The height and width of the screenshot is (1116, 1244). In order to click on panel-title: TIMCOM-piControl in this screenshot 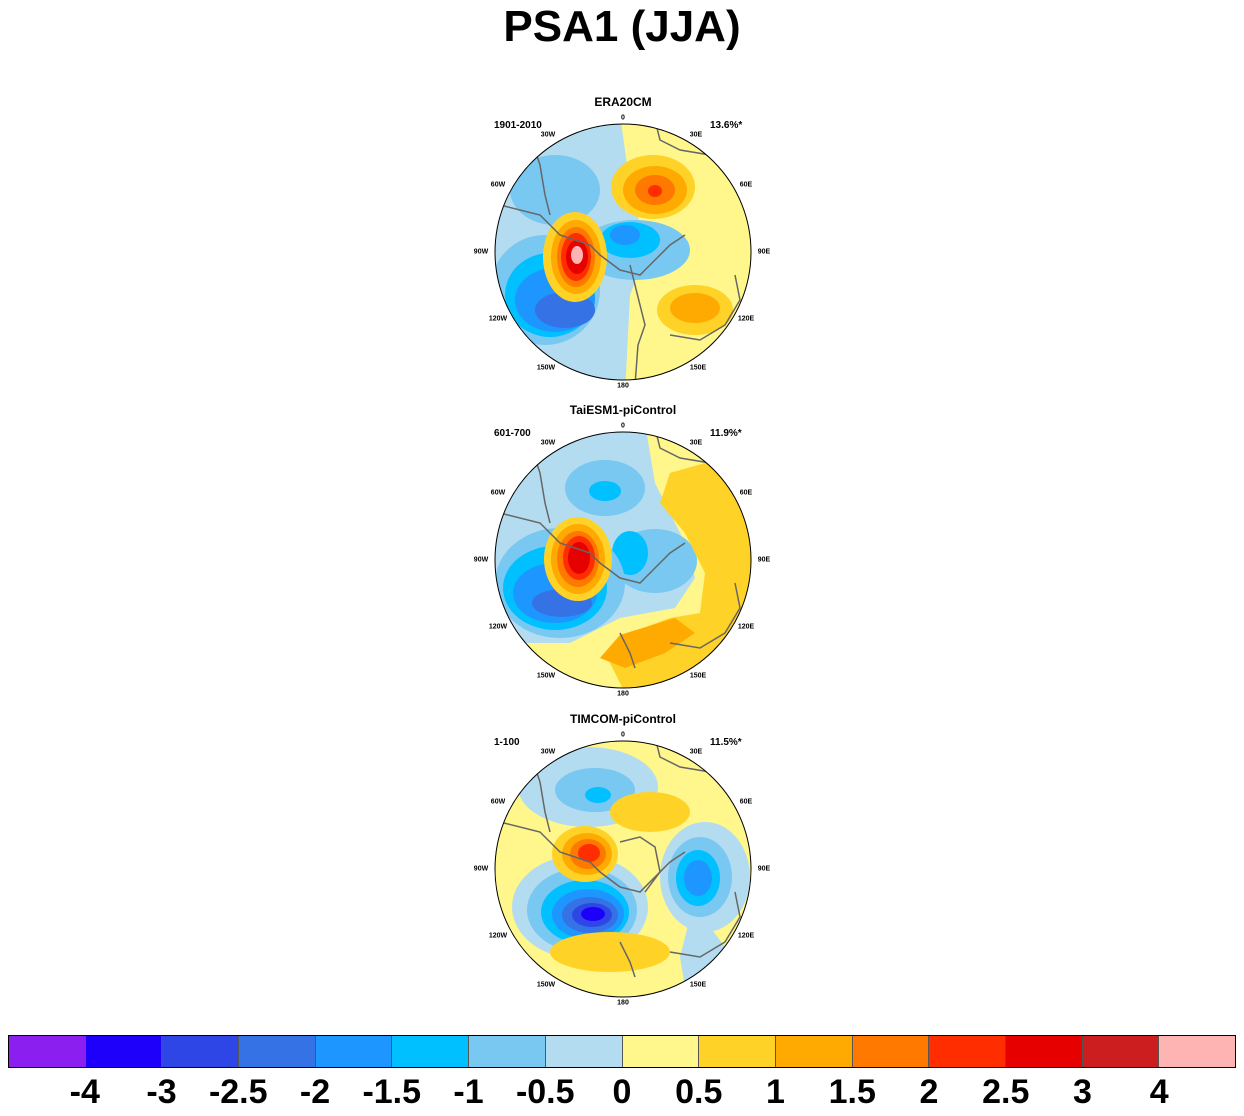, I will do `click(623, 719)`.